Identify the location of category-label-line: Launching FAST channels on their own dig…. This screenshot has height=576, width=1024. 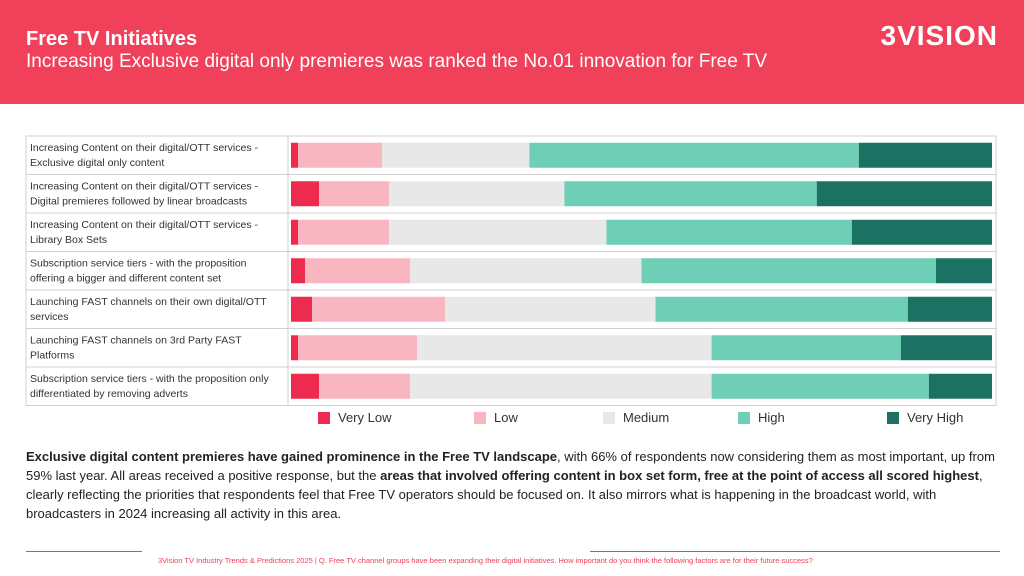
(148, 302).